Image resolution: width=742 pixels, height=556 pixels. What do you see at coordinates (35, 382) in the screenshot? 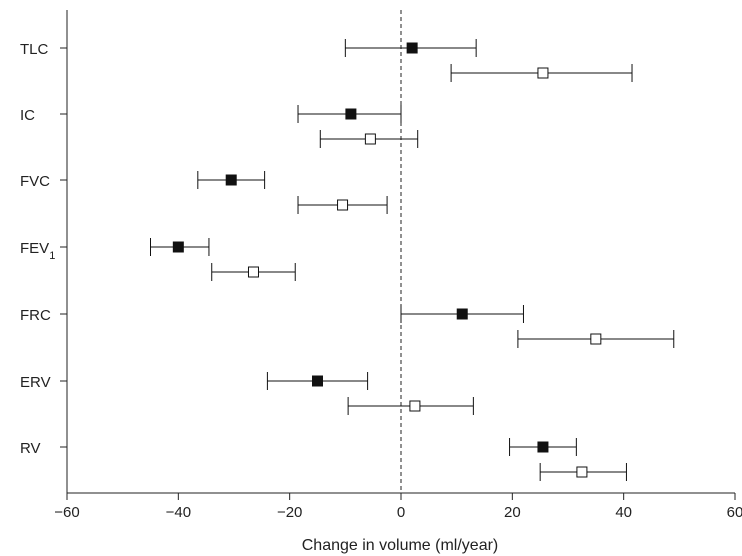
I see `y-tick-label: ERV` at bounding box center [35, 382].